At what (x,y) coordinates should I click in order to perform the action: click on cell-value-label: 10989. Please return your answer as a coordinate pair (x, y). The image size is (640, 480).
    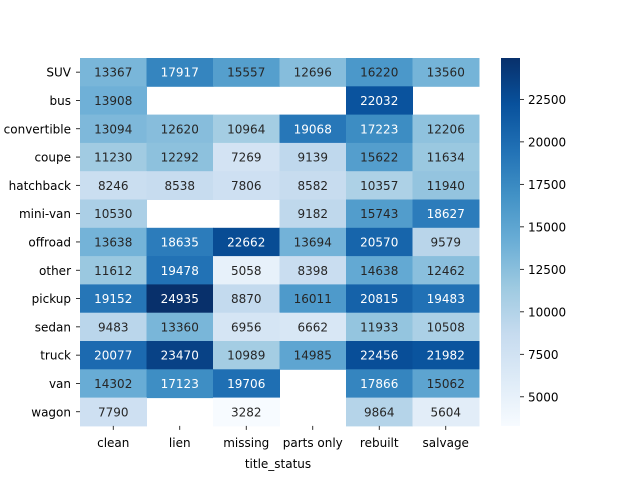
    Looking at the image, I should click on (246, 356).